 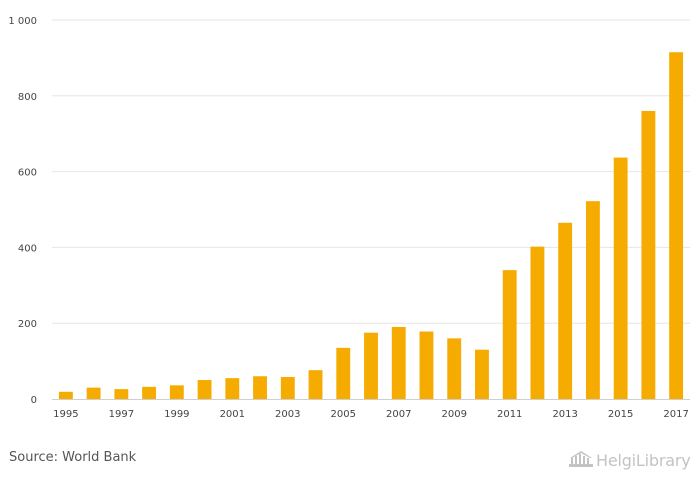 What do you see at coordinates (22, 211) in the screenshot?
I see `y-axis-tick-labels: 0 200 400 600 800 1 000` at bounding box center [22, 211].